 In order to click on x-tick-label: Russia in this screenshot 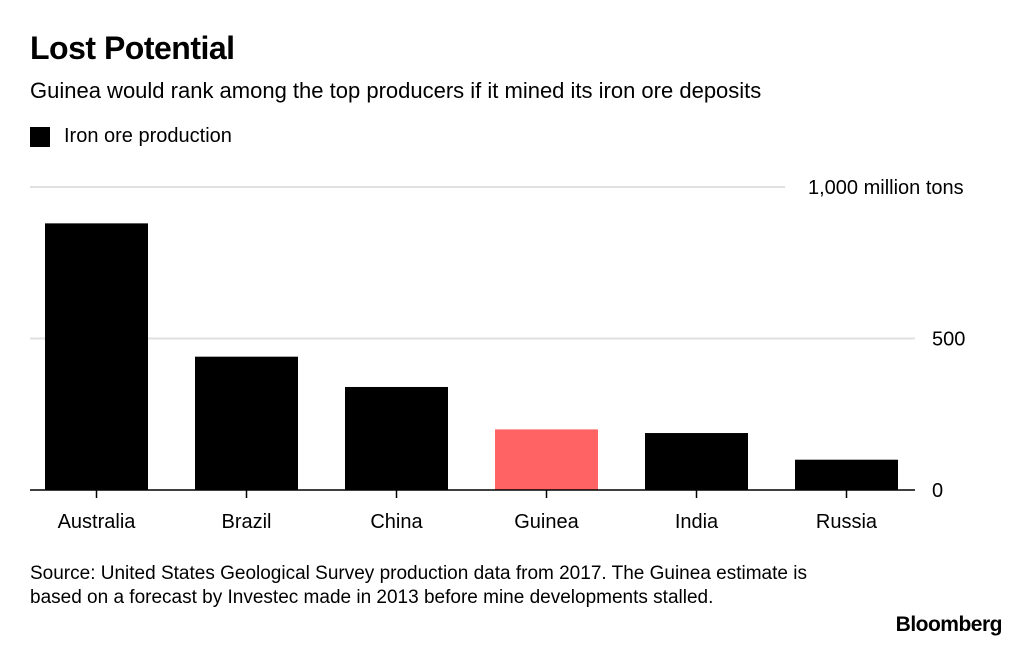, I will do `click(847, 522)`.